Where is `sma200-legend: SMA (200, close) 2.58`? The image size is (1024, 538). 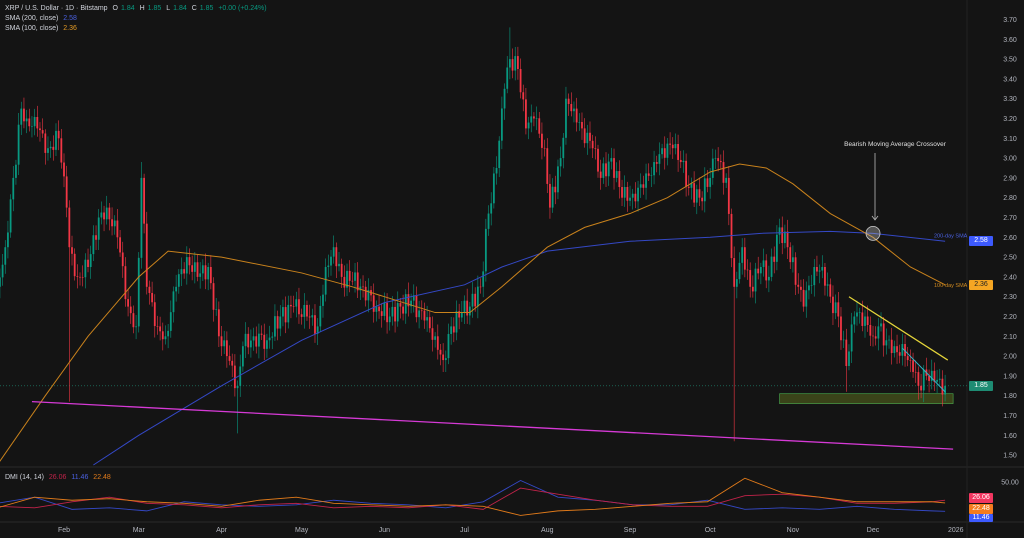 sma200-legend: SMA (200, close) 2.58 is located at coordinates (42, 18).